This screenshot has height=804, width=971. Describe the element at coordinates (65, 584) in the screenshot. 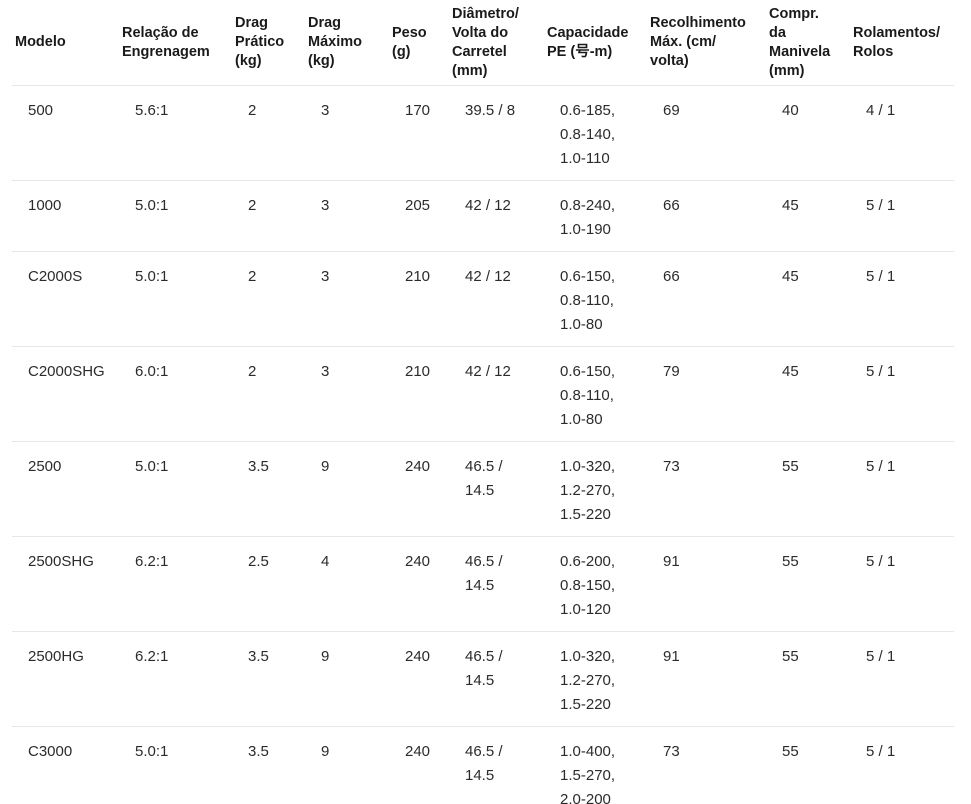

I see `cell-modelo: 2500SHG` at that location.